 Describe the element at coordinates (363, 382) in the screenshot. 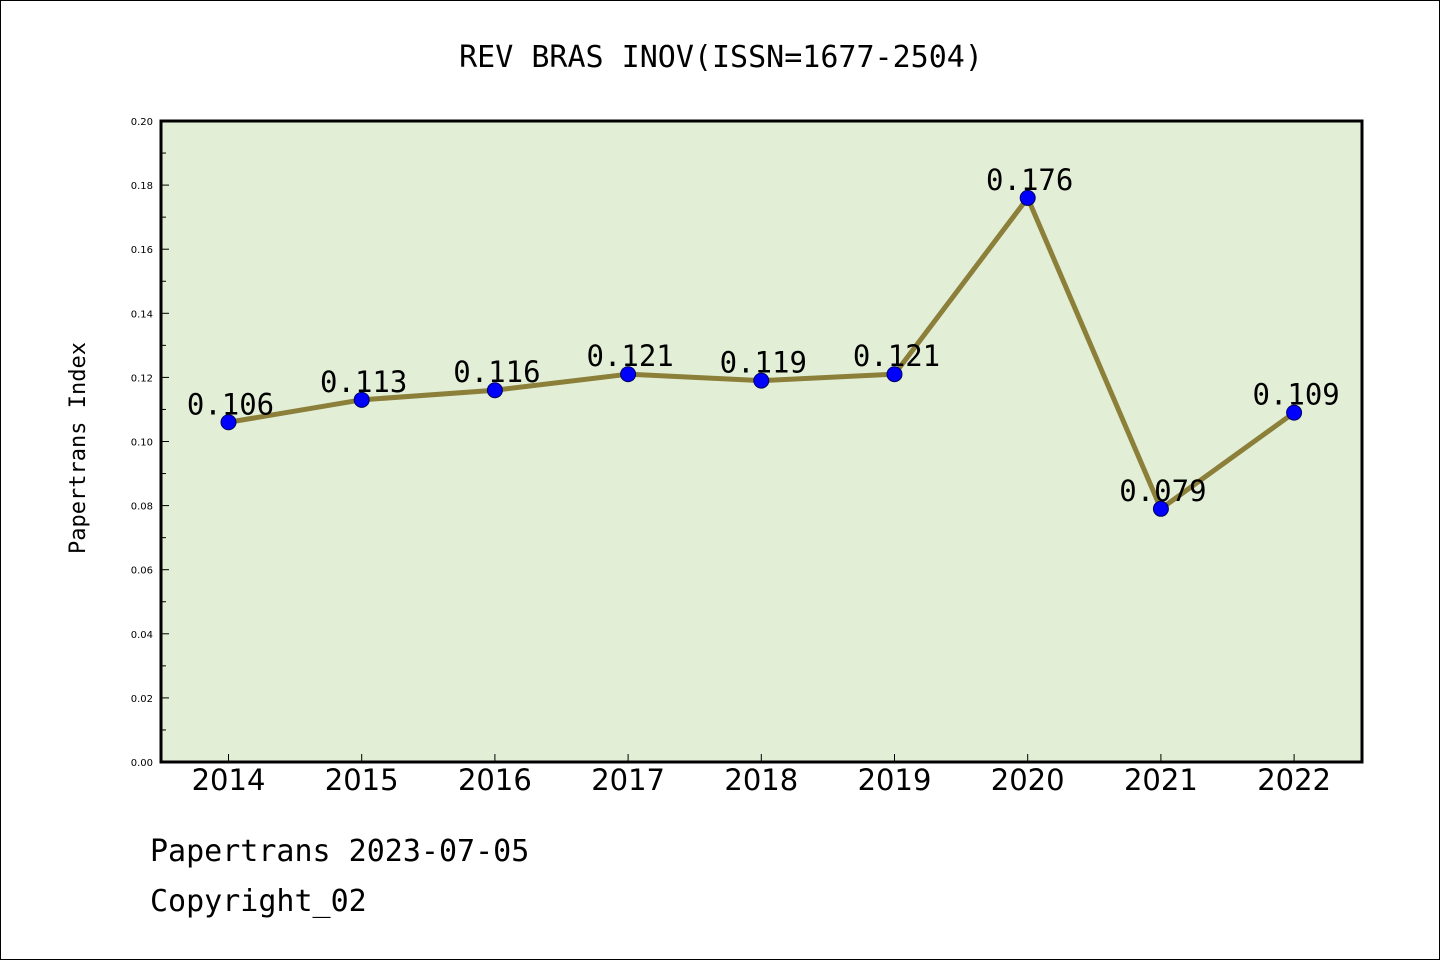

I see `data-label: 0.113` at that location.